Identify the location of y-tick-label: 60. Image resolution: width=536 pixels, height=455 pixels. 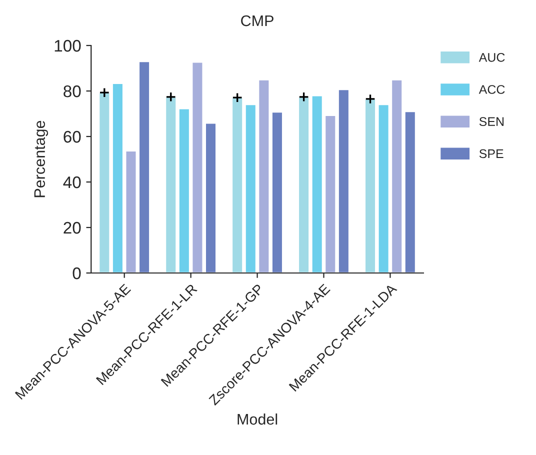
(72, 136).